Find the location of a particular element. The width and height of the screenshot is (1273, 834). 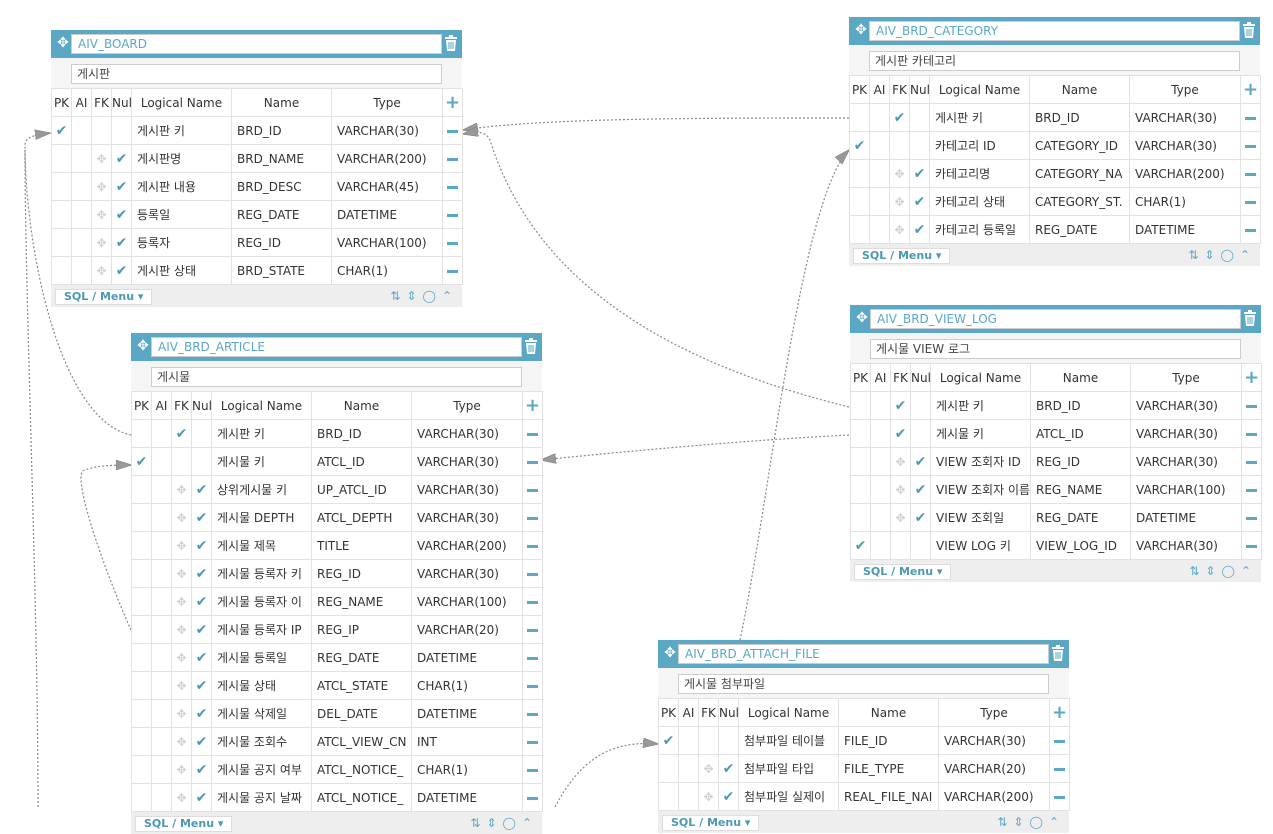

logical-name-cell: 카테고리 상태 is located at coordinates (979, 201).